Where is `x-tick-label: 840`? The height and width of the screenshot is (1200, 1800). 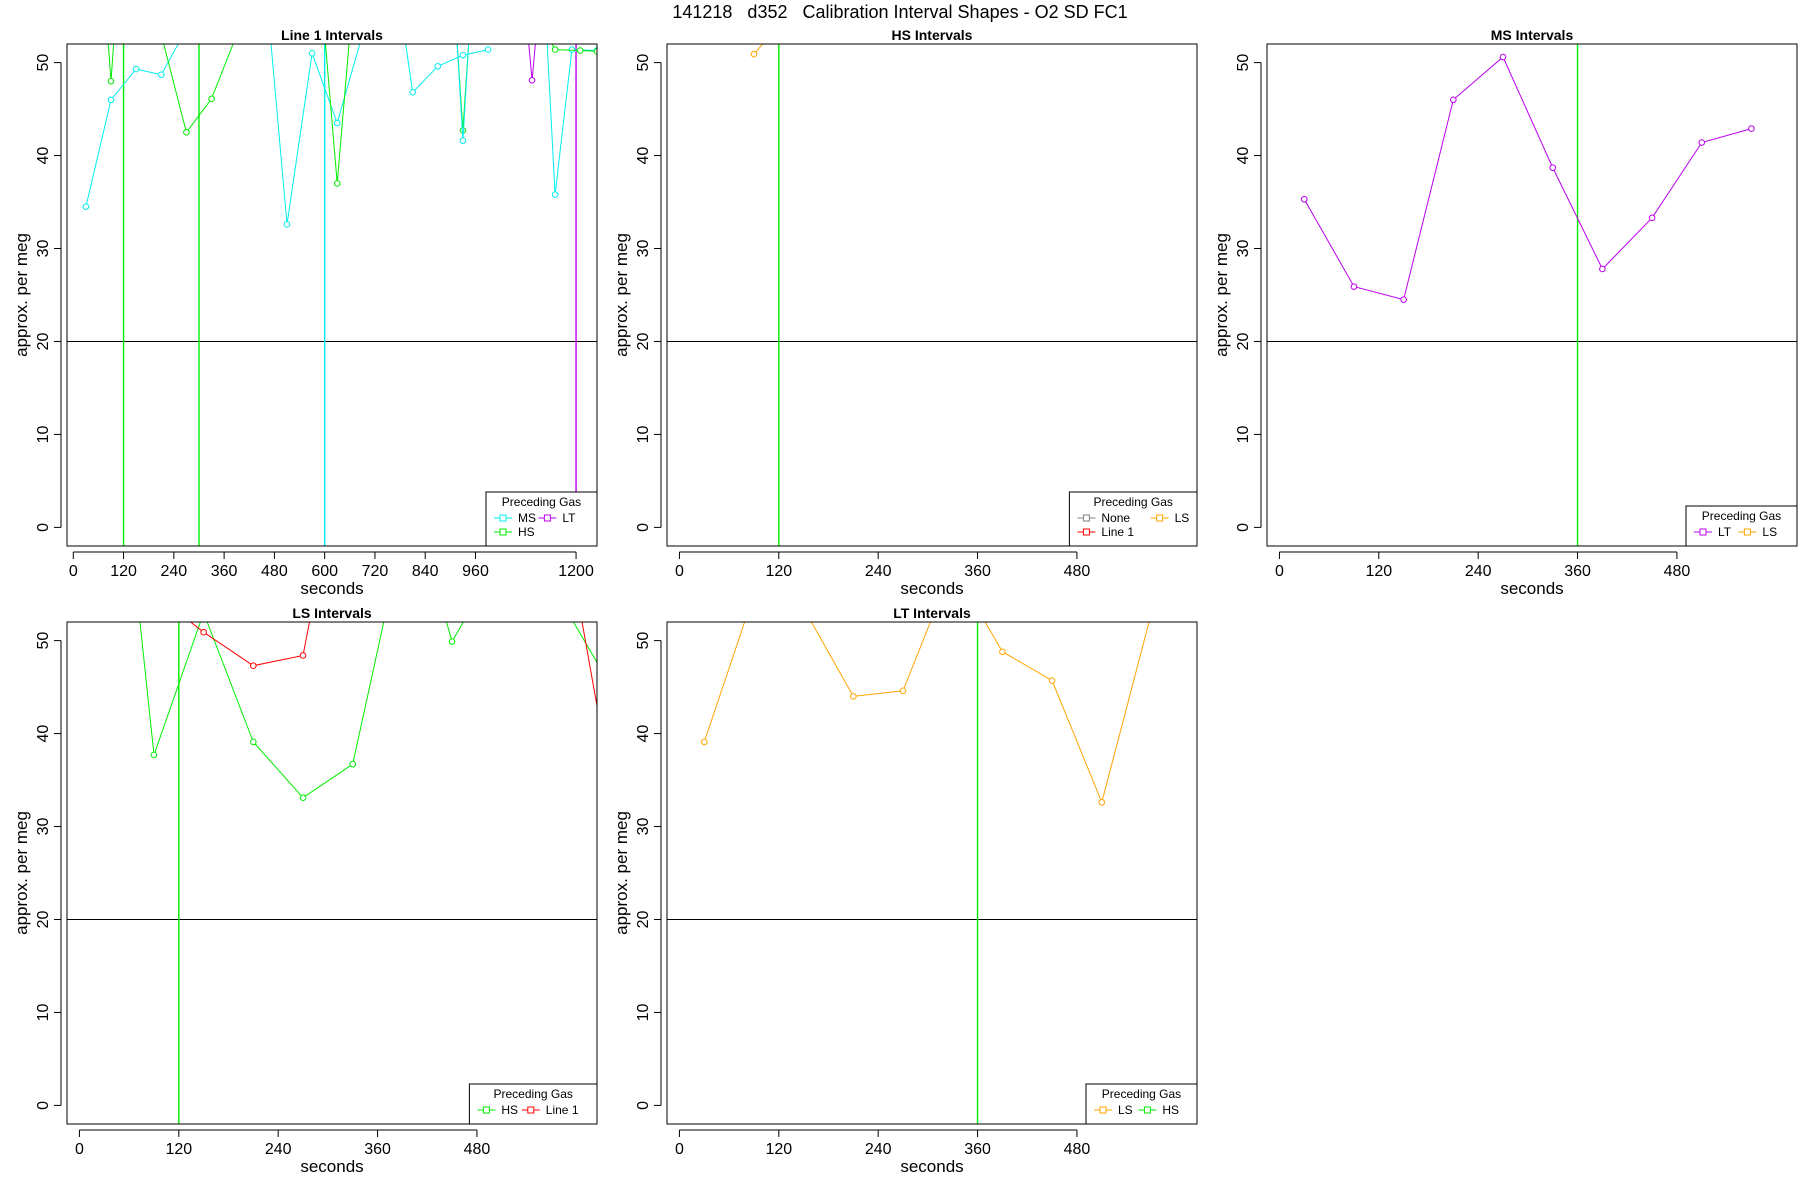 x-tick-label: 840 is located at coordinates (425, 571).